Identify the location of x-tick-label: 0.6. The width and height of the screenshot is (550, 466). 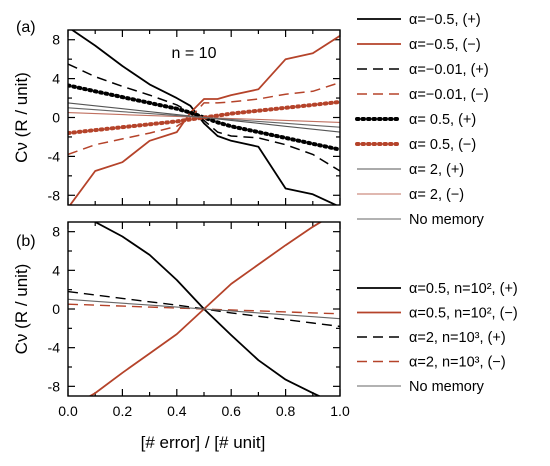
(231, 411).